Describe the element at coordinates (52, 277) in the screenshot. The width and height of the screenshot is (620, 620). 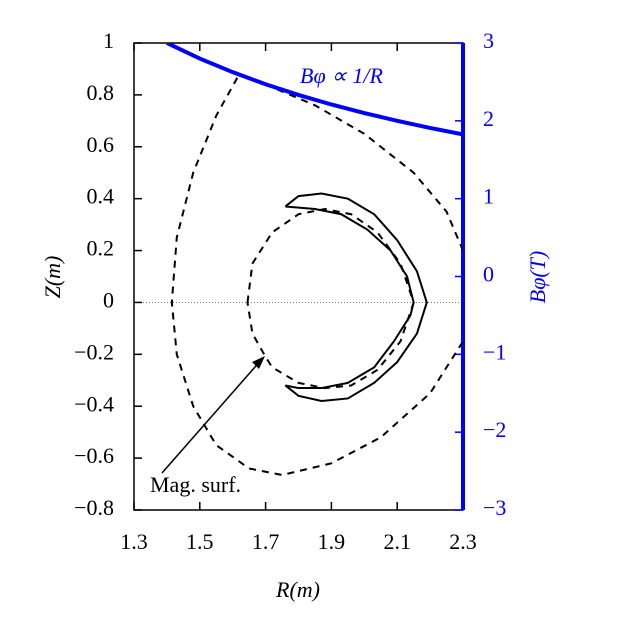
I see `y-axis-label: Z(m)` at that location.